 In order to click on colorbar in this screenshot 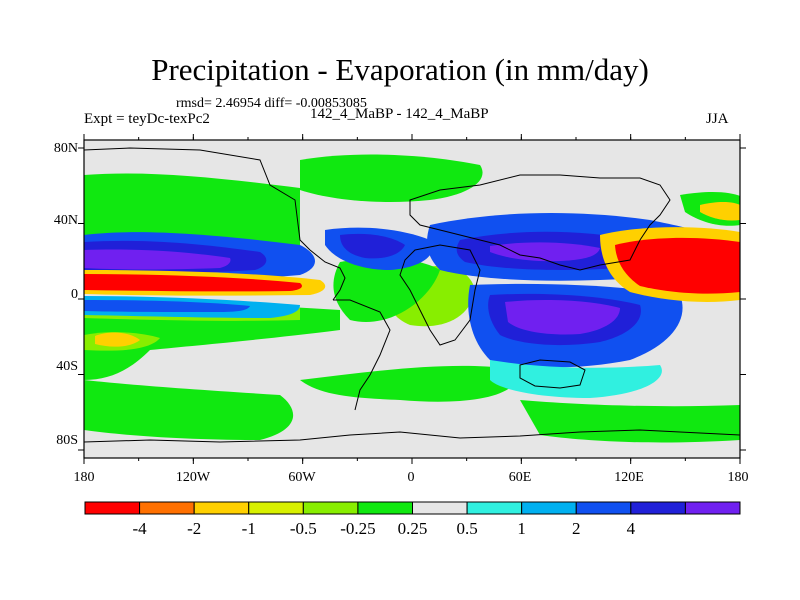, I will do `click(412, 508)`.